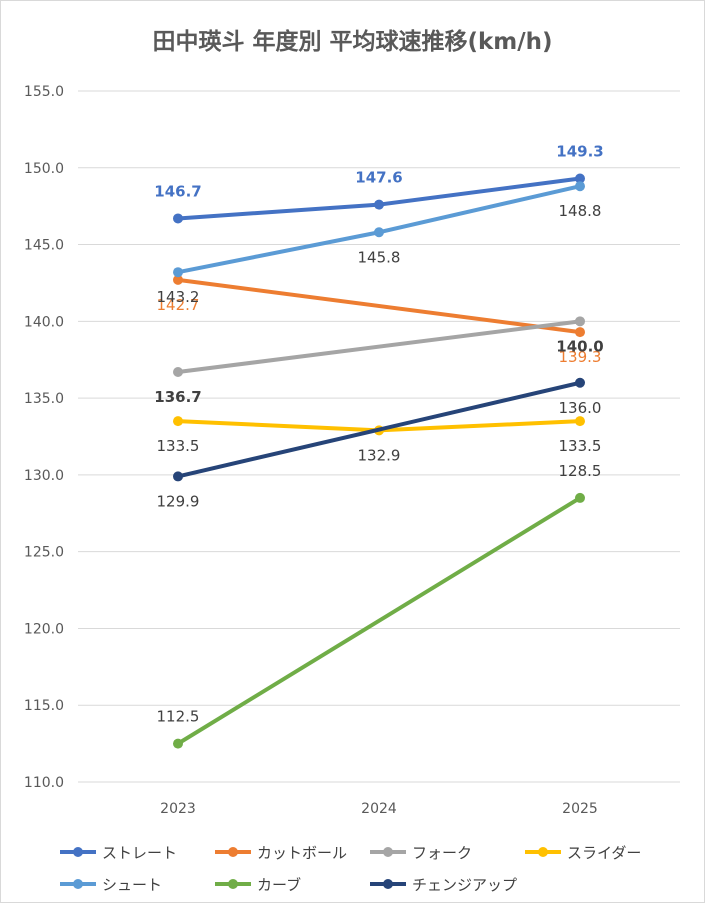  I want to click on data-label: 147.6, so click(378, 178).